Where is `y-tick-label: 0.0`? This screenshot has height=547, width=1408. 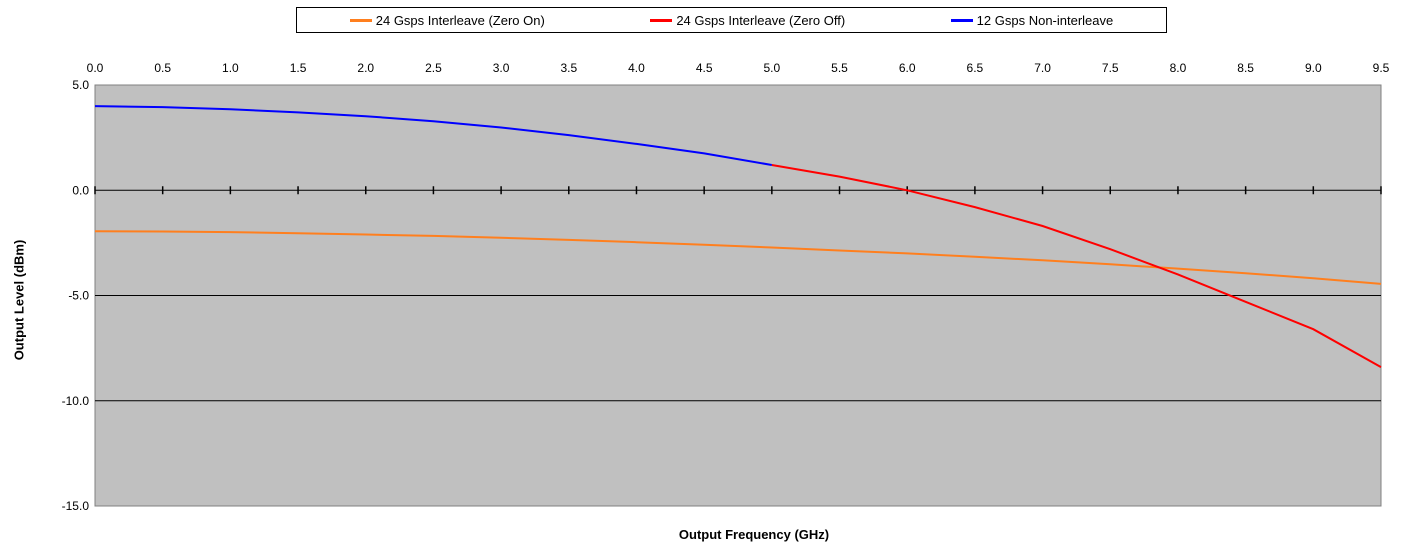 y-tick-label: 0.0 is located at coordinates (80, 190).